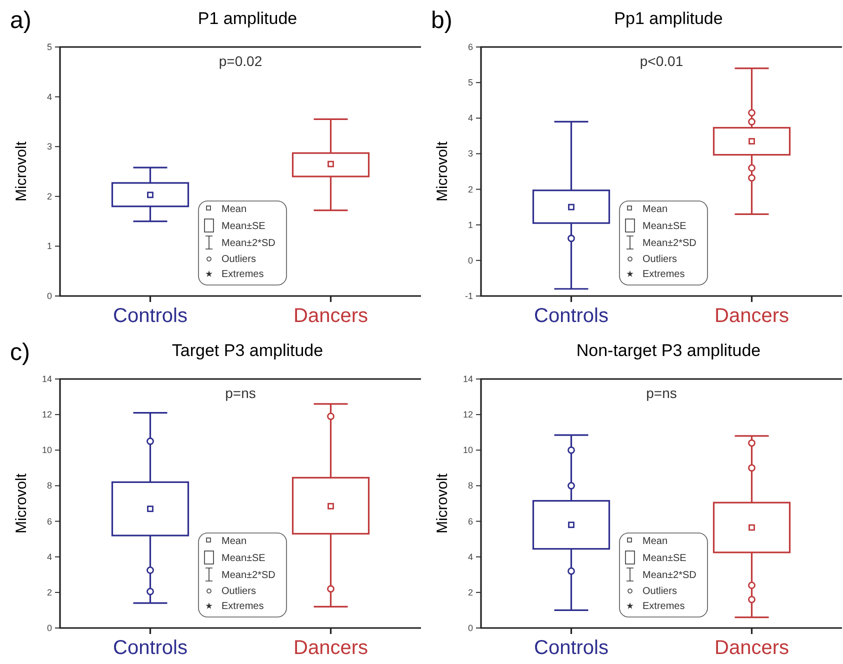 The image size is (843, 664). Describe the element at coordinates (248, 350) in the screenshot. I see `chart-title: Target P3 amplitude` at that location.